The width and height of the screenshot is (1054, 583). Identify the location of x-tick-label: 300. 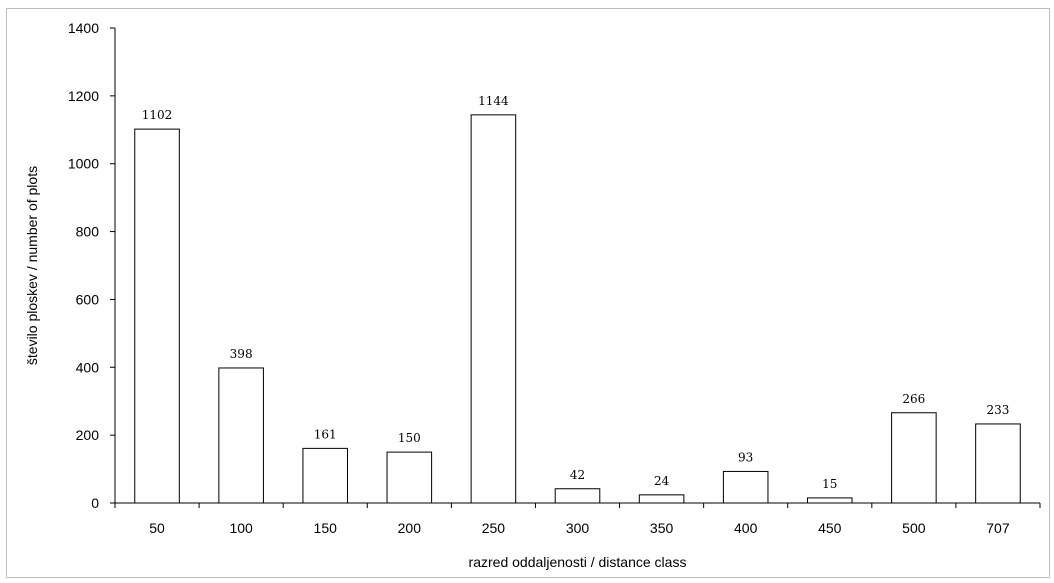
(578, 528).